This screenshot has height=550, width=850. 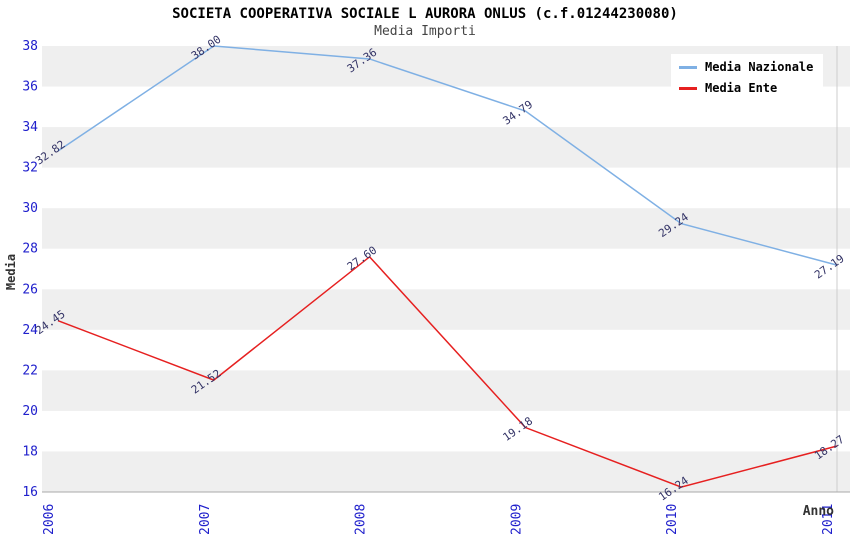 I want to click on legend-label: Media Ente, so click(x=741, y=88).